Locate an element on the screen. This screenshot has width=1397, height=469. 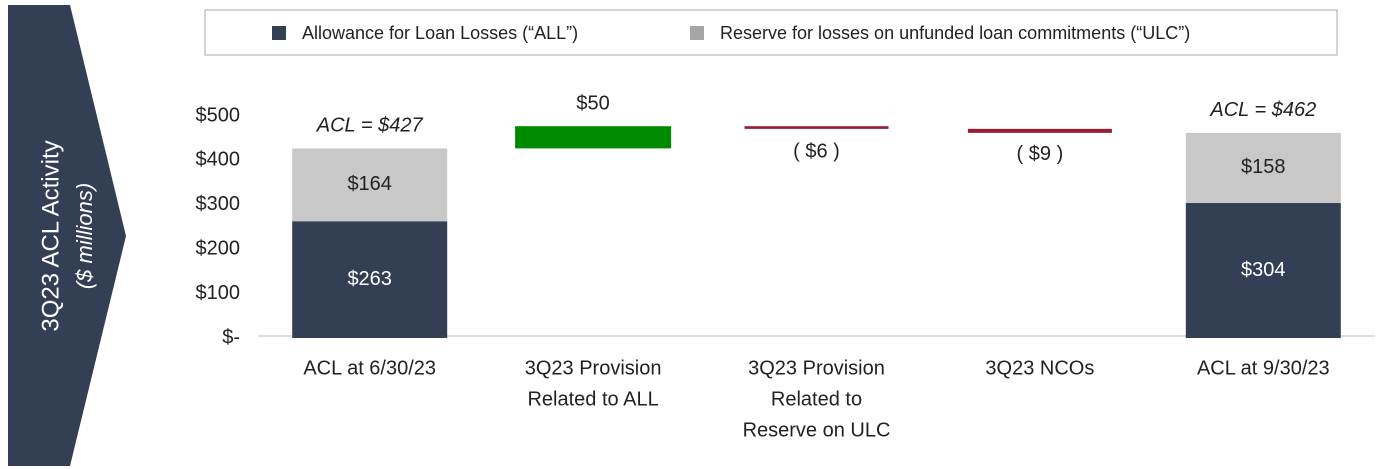
legend-box is located at coordinates (771, 32).